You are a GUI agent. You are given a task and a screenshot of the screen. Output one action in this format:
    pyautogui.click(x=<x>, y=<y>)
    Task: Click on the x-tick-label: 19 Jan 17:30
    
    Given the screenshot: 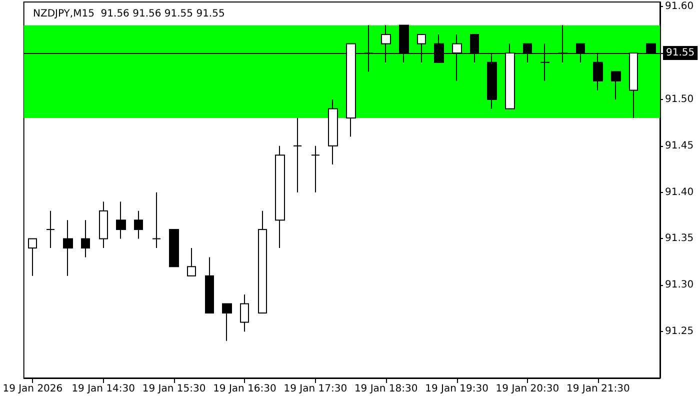 What is the action you would take?
    pyautogui.click(x=316, y=389)
    